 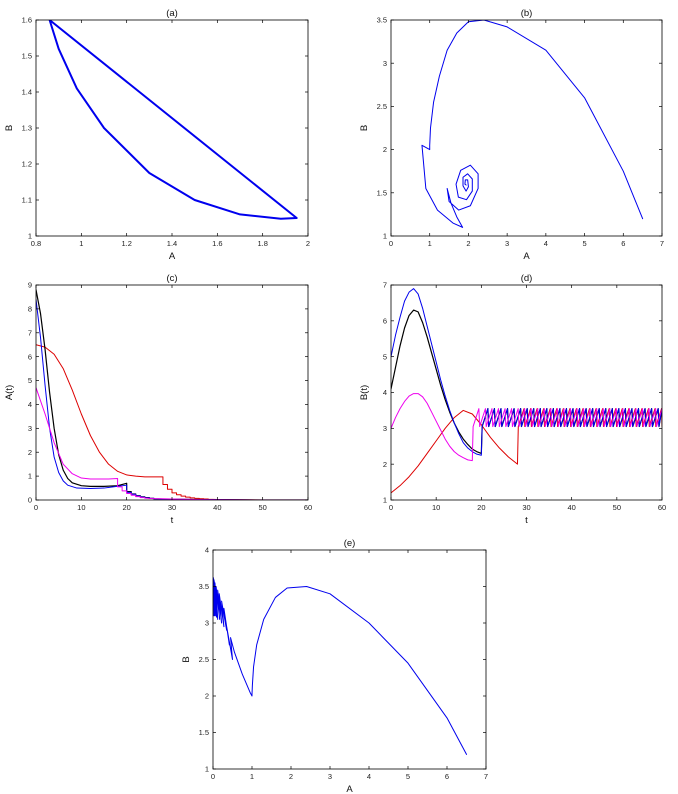 I want to click on y-tick-label: 1.2, so click(x=27, y=164).